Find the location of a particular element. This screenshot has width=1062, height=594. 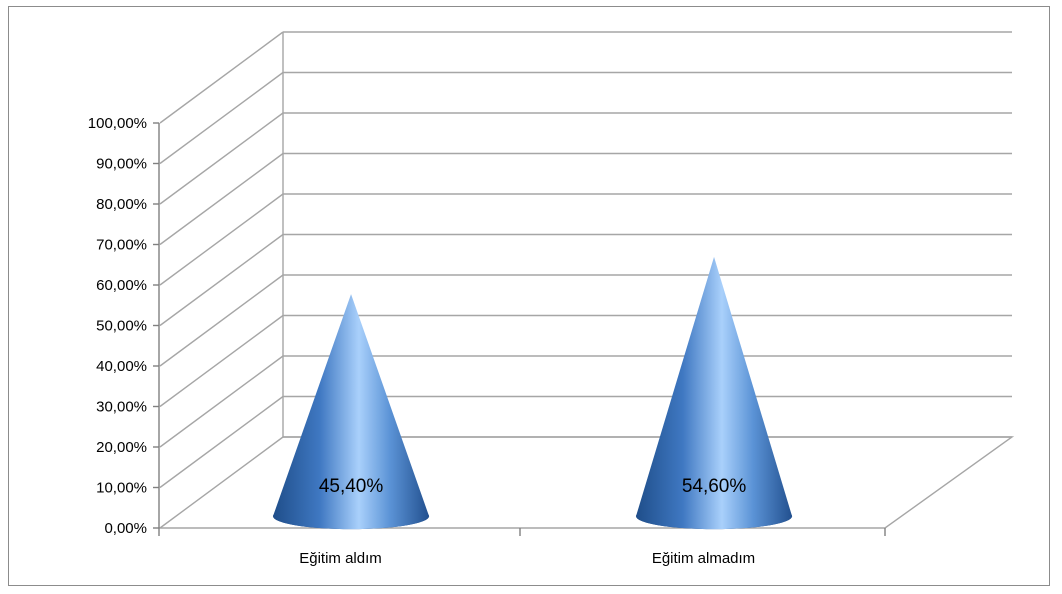

data-label: 45,40% is located at coordinates (351, 486).